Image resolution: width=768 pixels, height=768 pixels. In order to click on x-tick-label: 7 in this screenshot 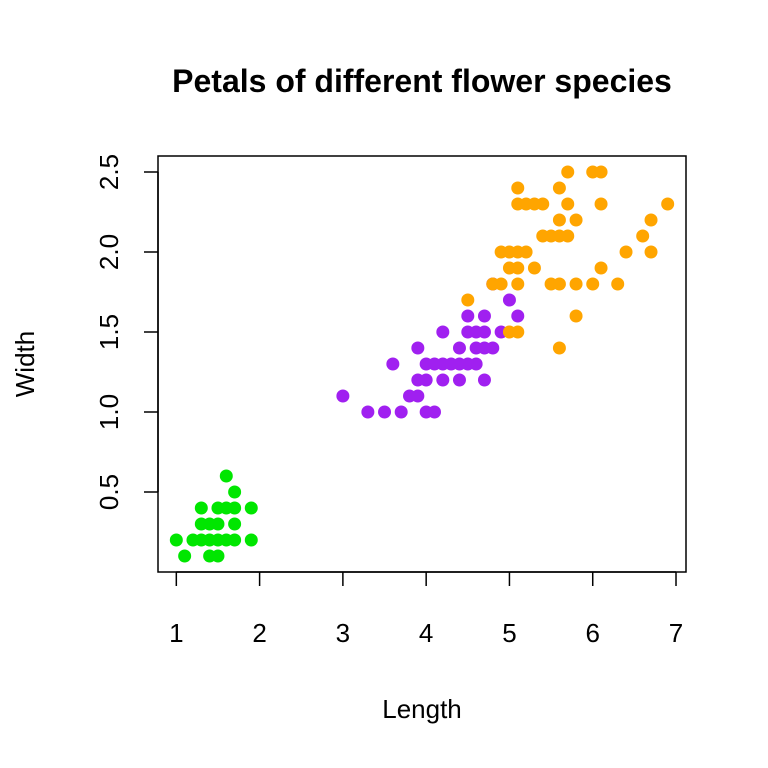, I will do `click(676, 633)`.